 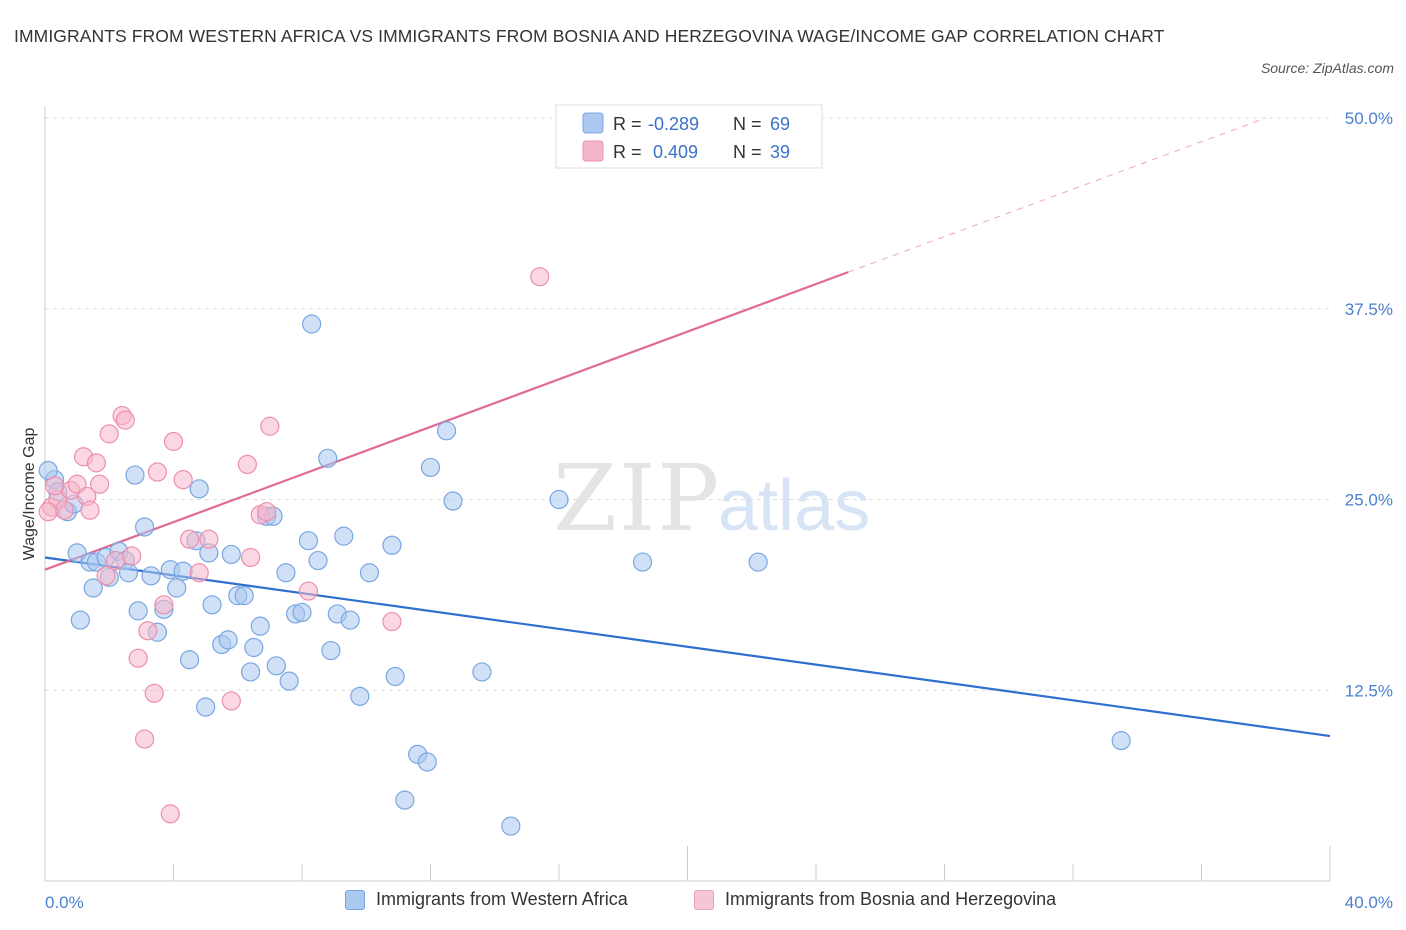 I want to click on stats-legend-r-value-blue: -0.289, so click(x=673, y=124).